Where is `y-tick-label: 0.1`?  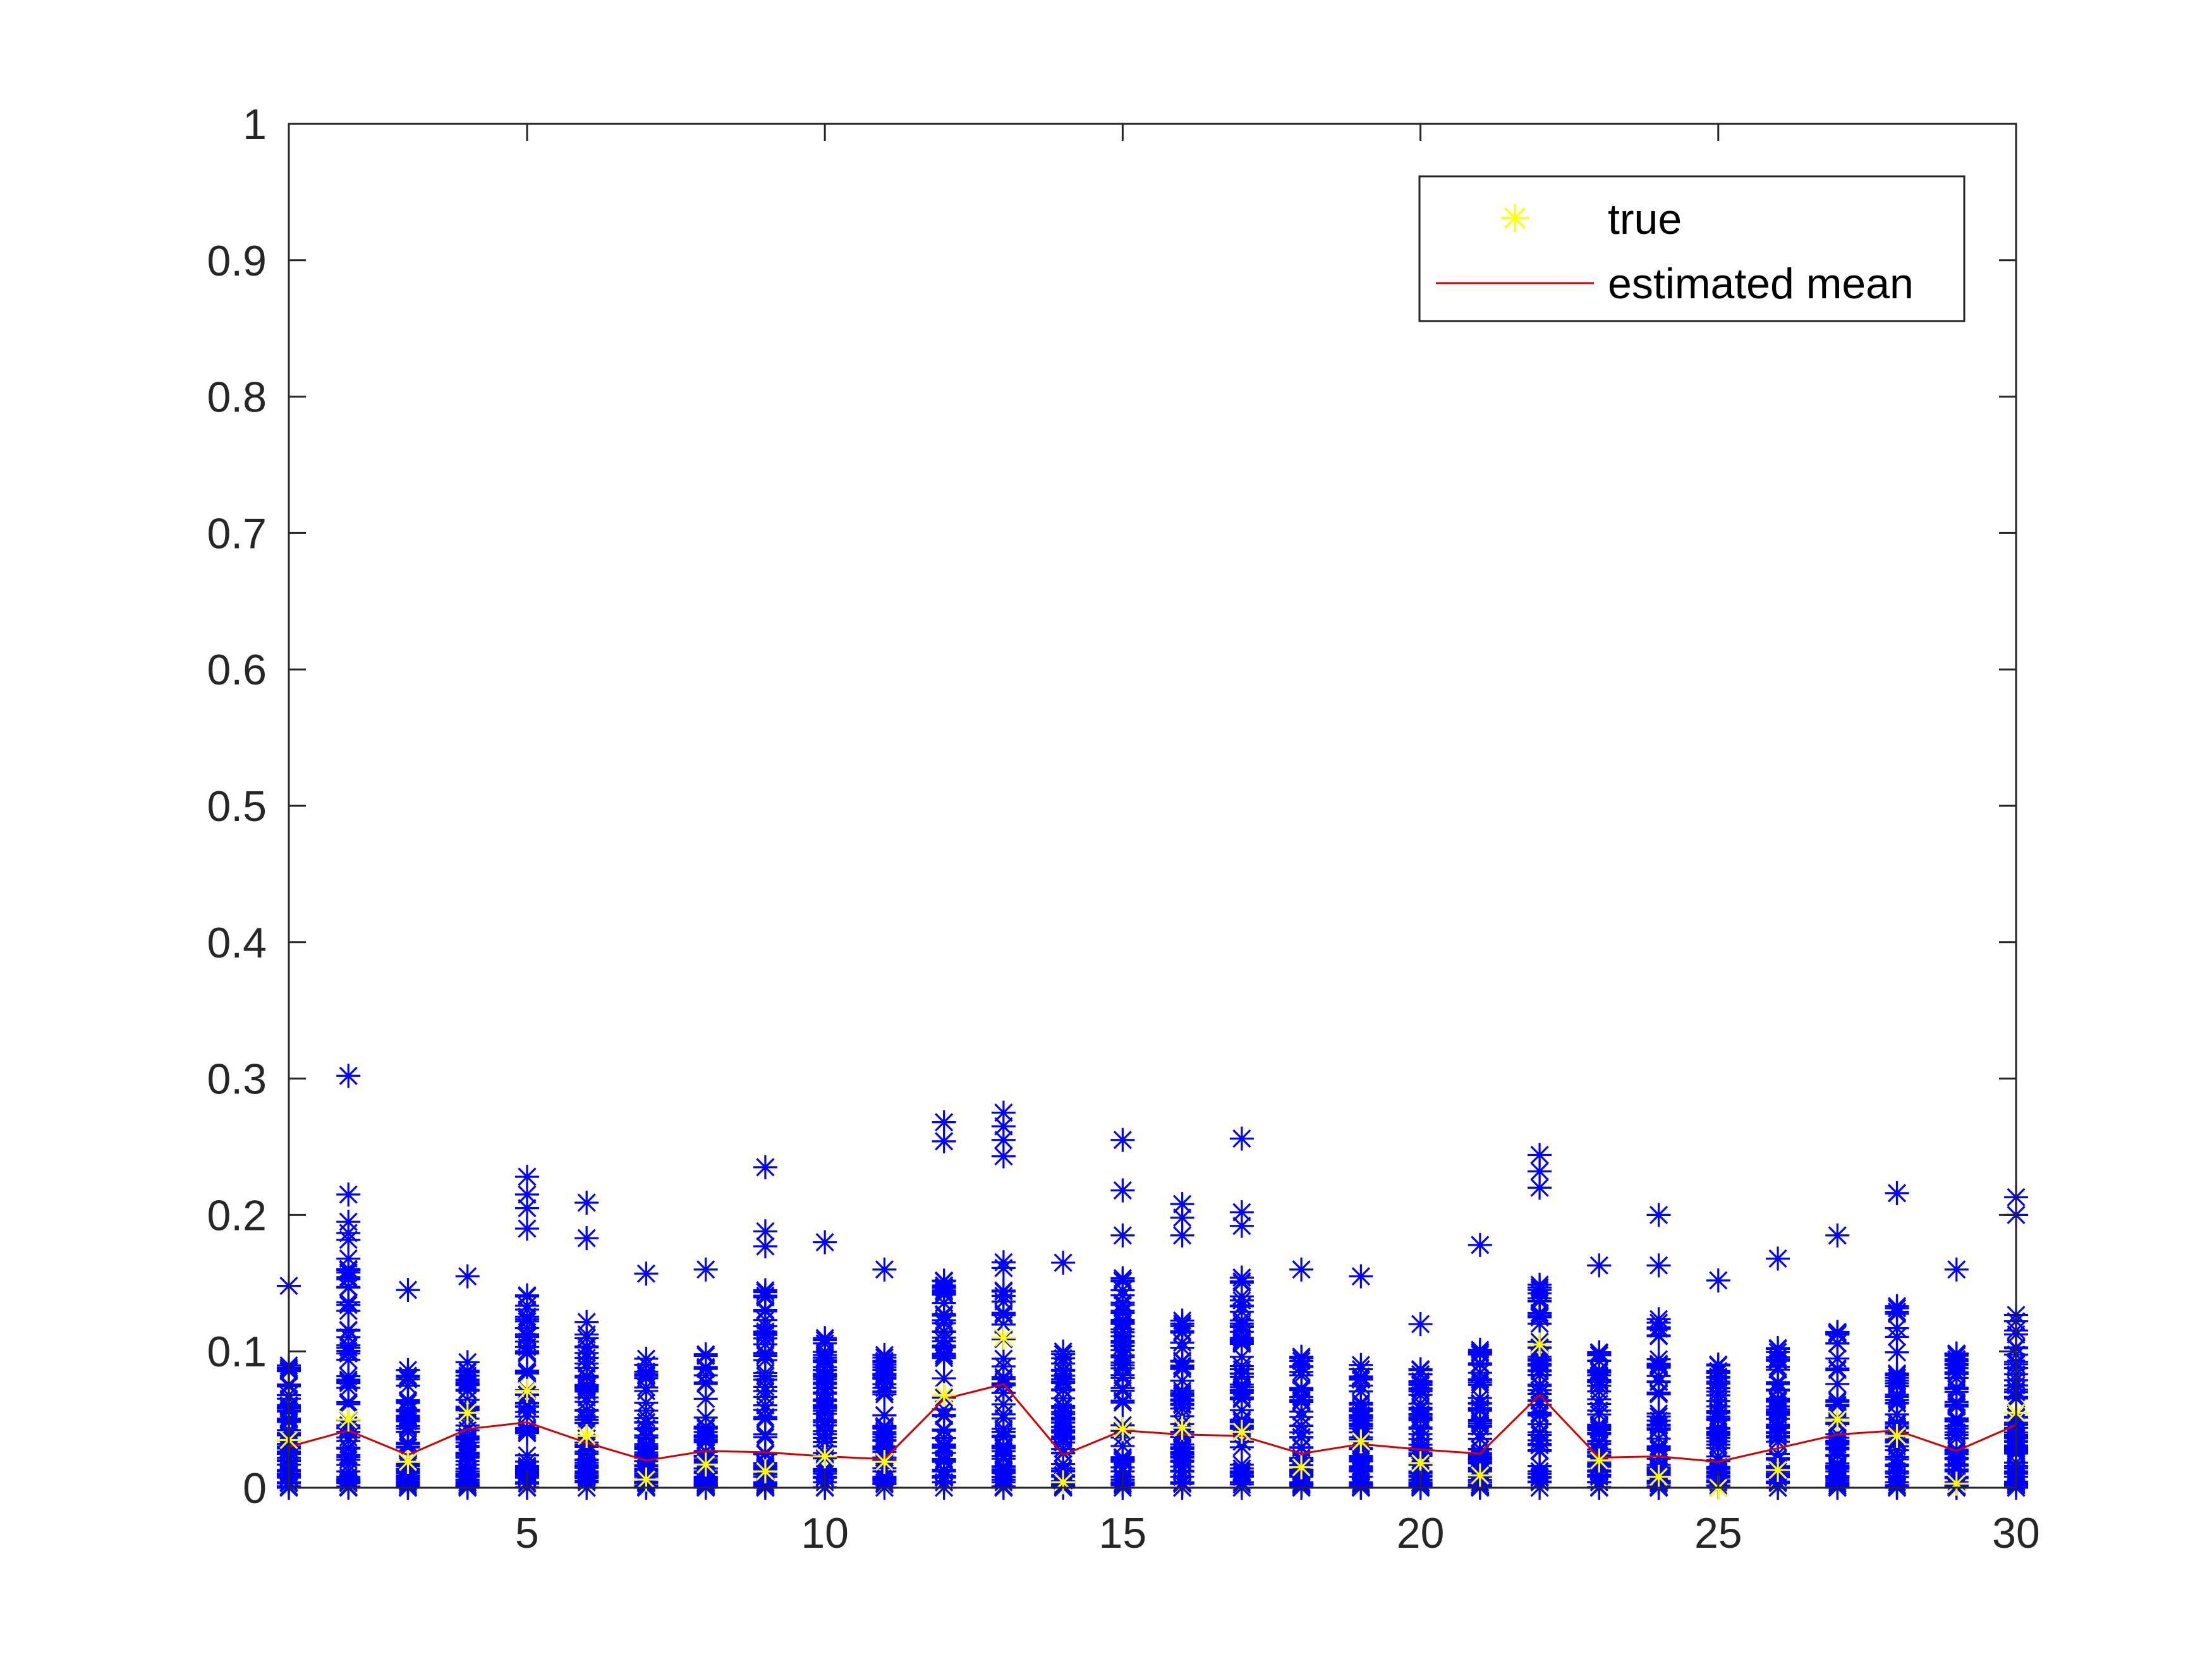
y-tick-label: 0.1 is located at coordinates (237, 1352).